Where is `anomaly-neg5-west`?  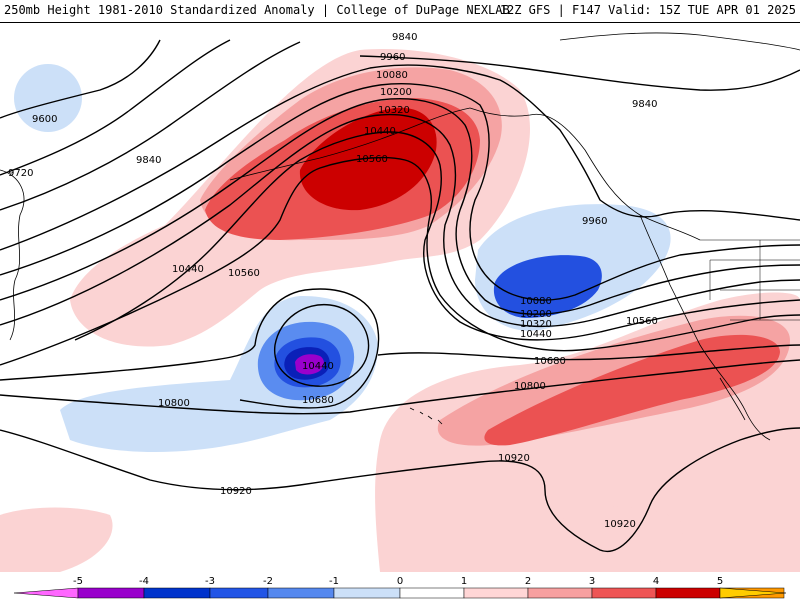 anomaly-neg5-west is located at coordinates (309, 364).